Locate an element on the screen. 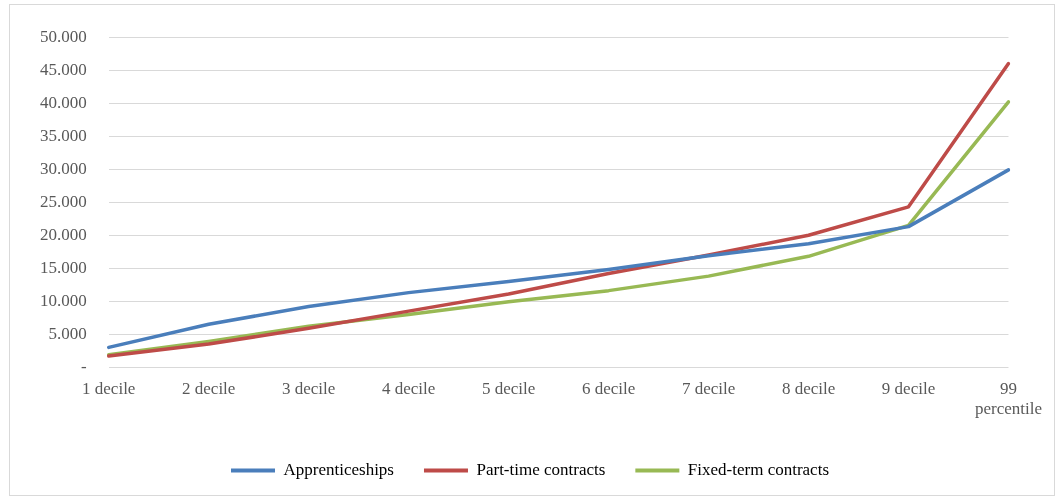 This screenshot has height=499, width=1059. y-tick-label: 50.000 is located at coordinates (63, 36).